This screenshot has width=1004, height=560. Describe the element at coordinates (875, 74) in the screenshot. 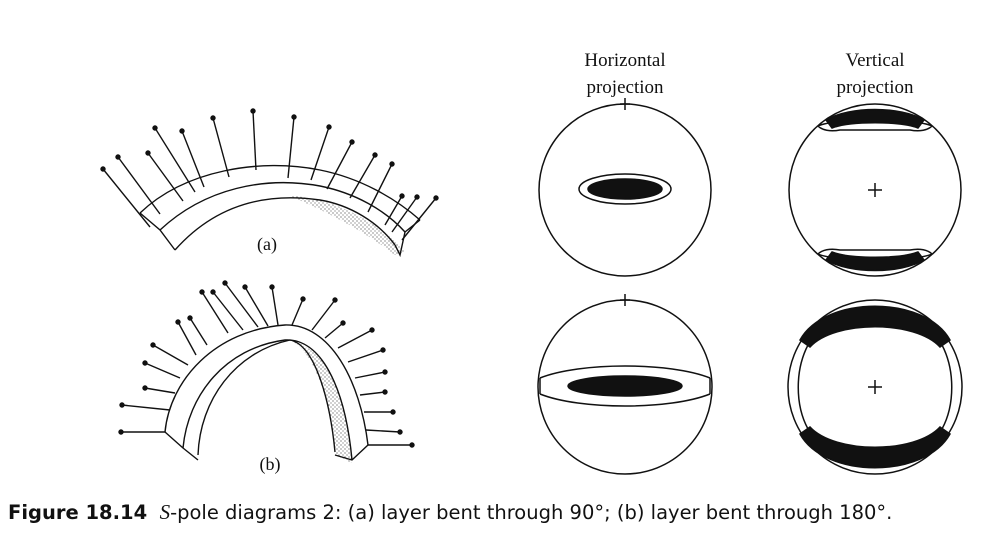

I see `vertical-projection-header: Vertical projection` at that location.